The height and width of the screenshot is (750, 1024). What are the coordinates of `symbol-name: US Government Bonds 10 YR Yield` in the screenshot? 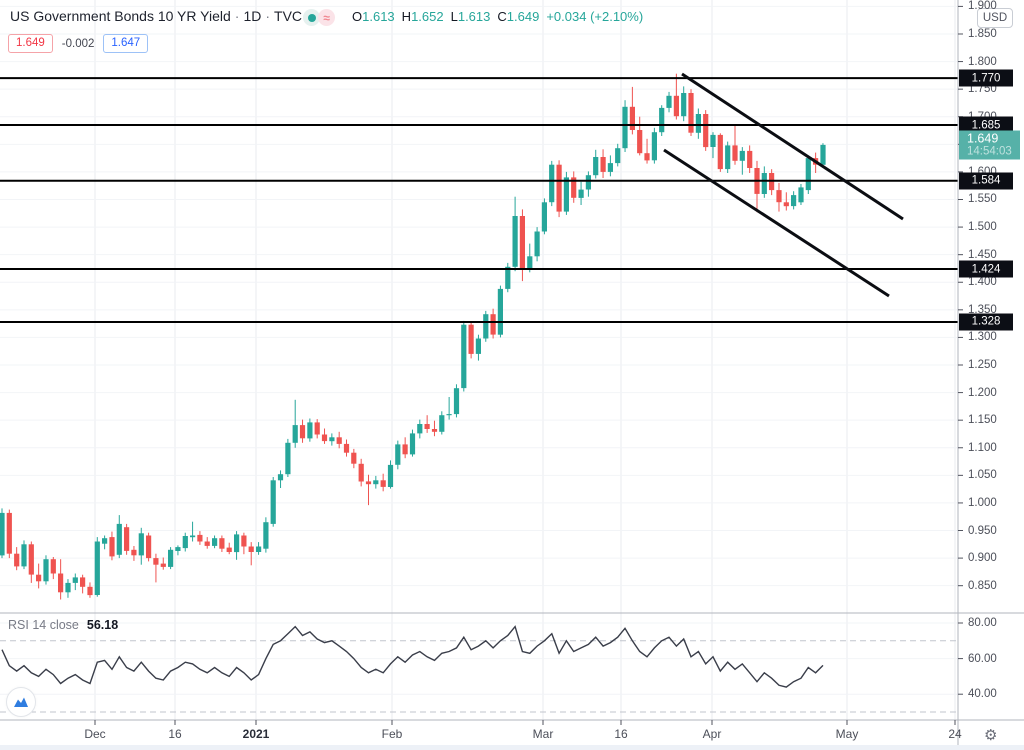 It's located at (120, 16).